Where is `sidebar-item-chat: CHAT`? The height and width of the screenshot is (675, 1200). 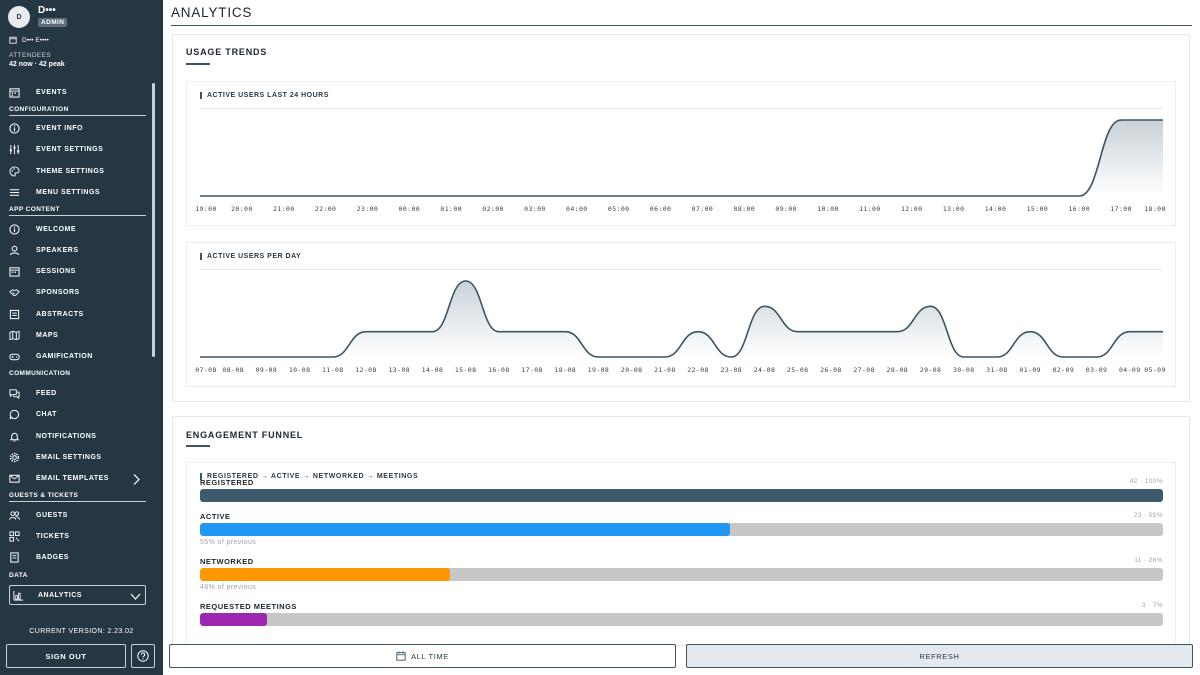 sidebar-item-chat: CHAT is located at coordinates (77, 414).